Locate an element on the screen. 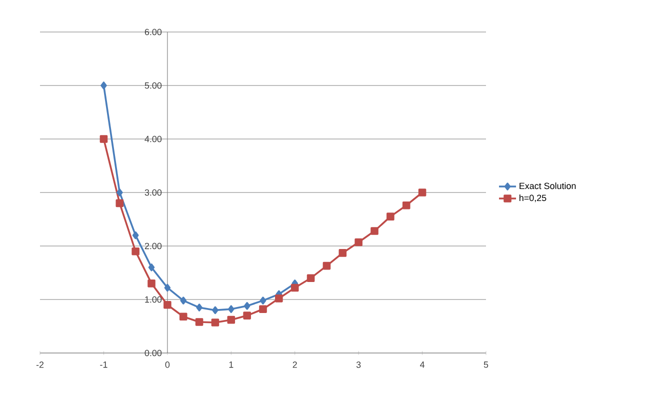  x-tick-label: 3 is located at coordinates (358, 365).